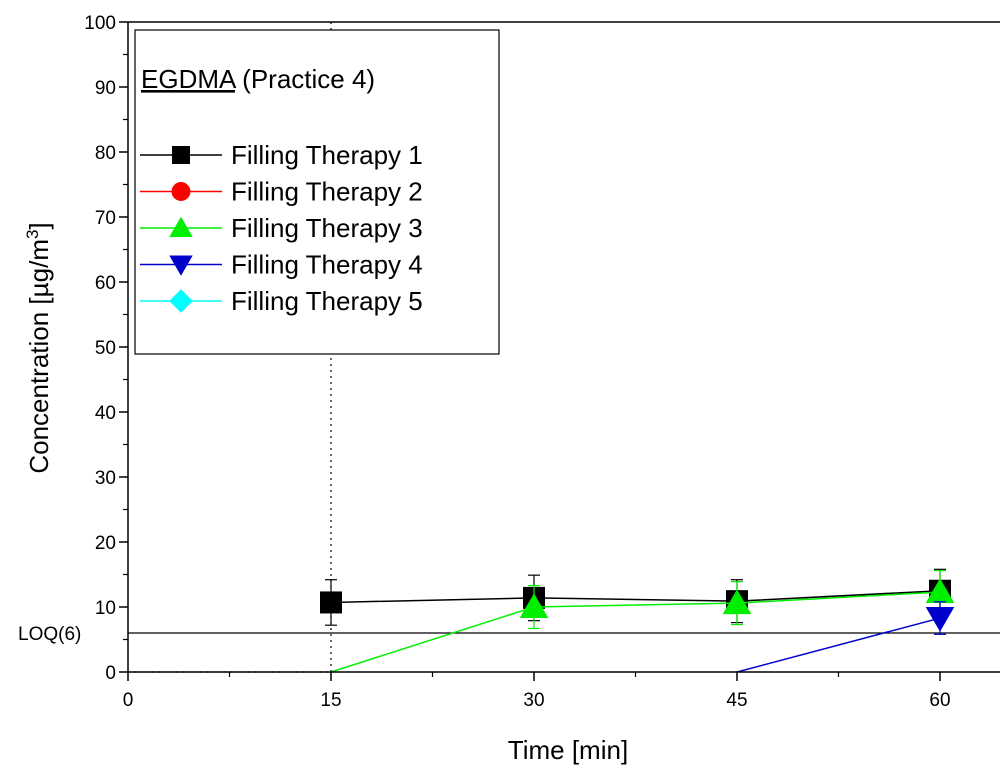 The height and width of the screenshot is (777, 1000). Describe the element at coordinates (105, 413) in the screenshot. I see `y-tick-label-4: 40` at that location.